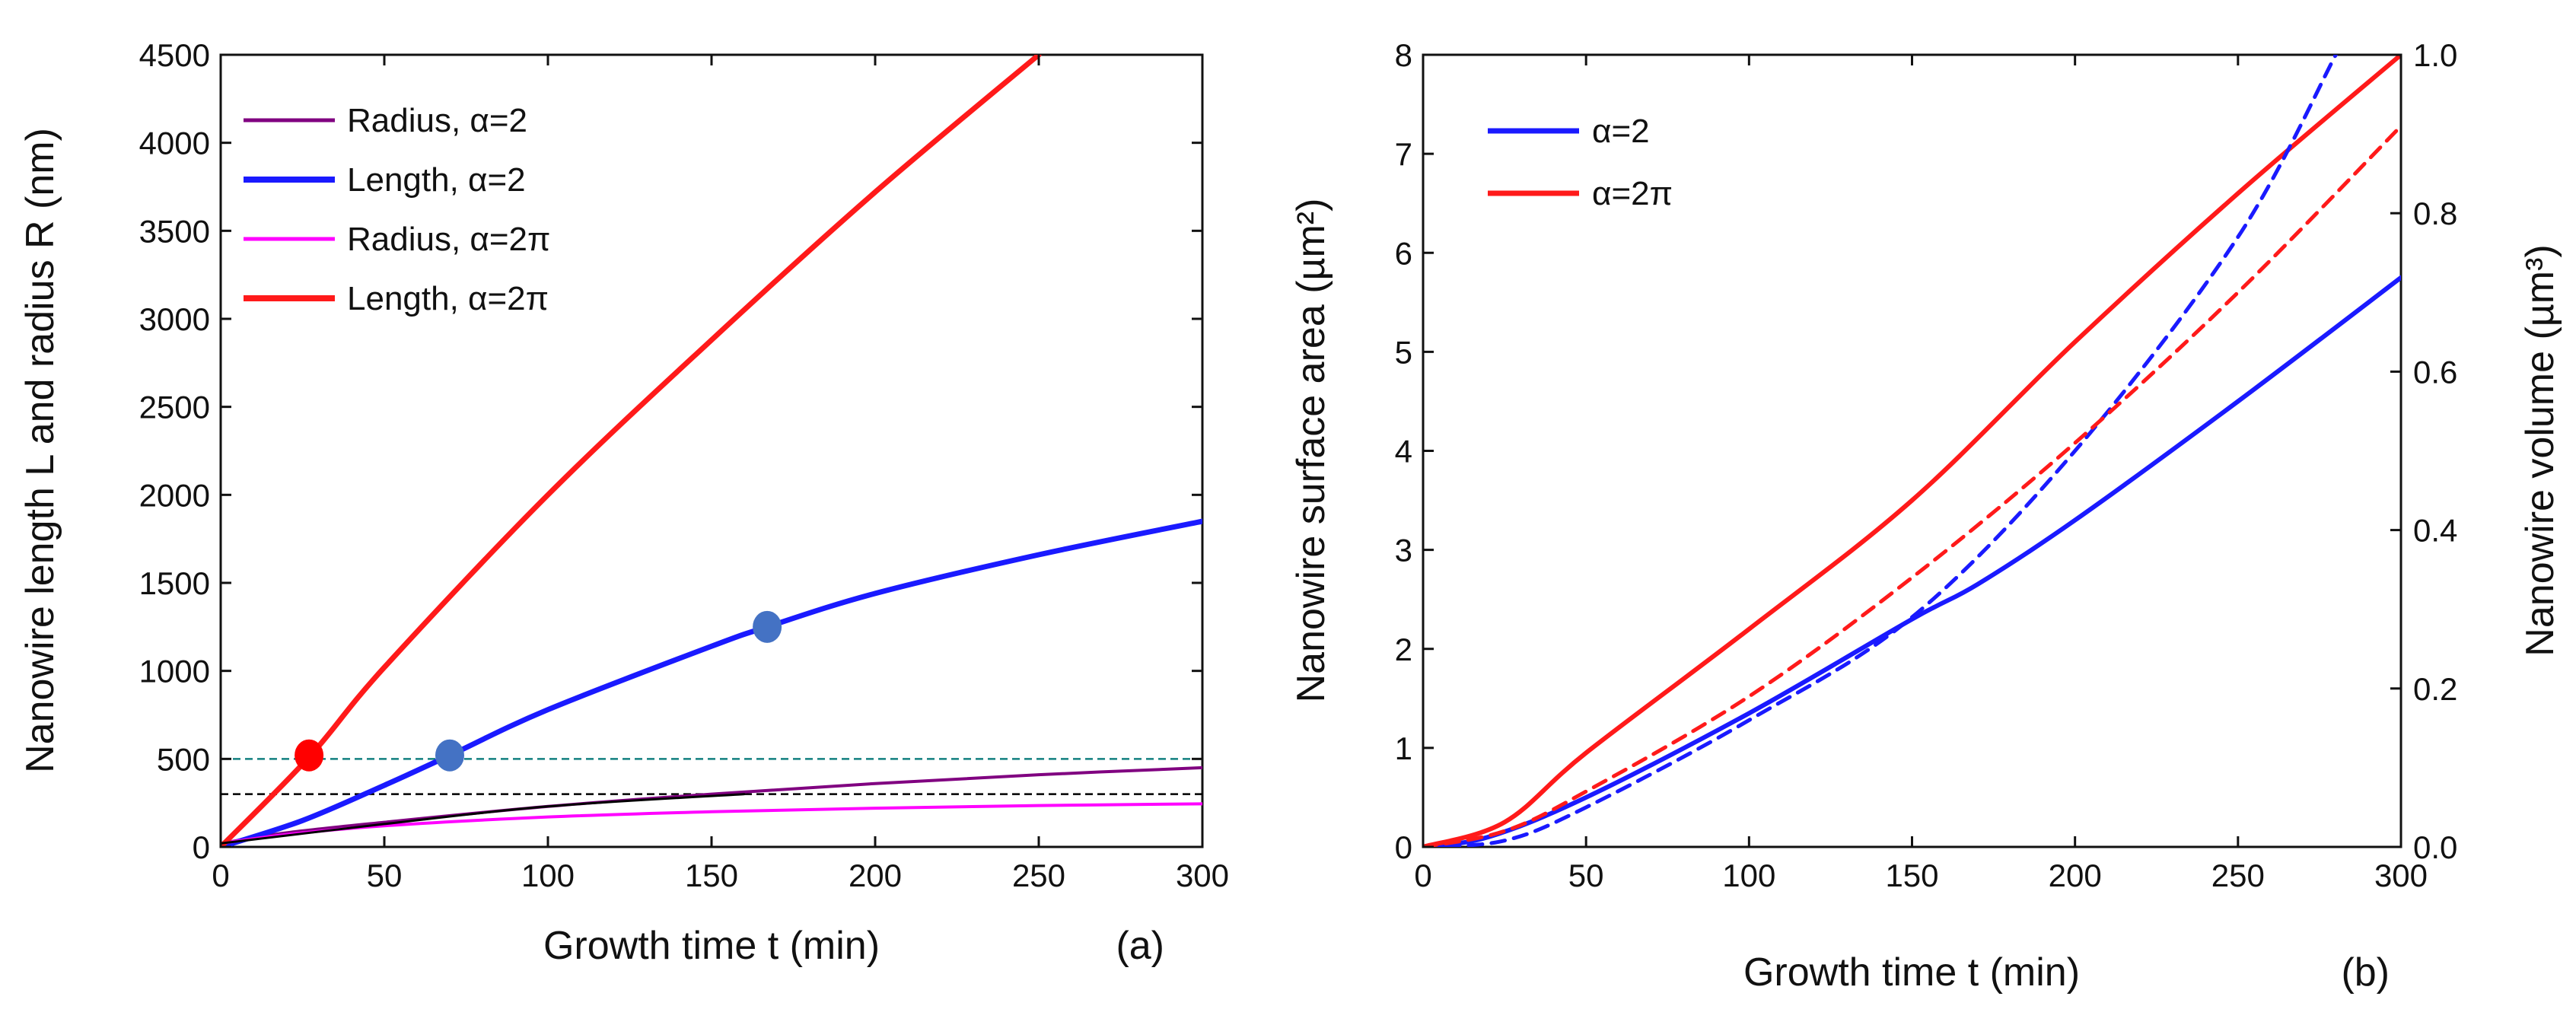 The width and height of the screenshot is (2576, 1009). I want to click on y-axis-label-b: Nanowire surface area (µm²), so click(1311, 451).